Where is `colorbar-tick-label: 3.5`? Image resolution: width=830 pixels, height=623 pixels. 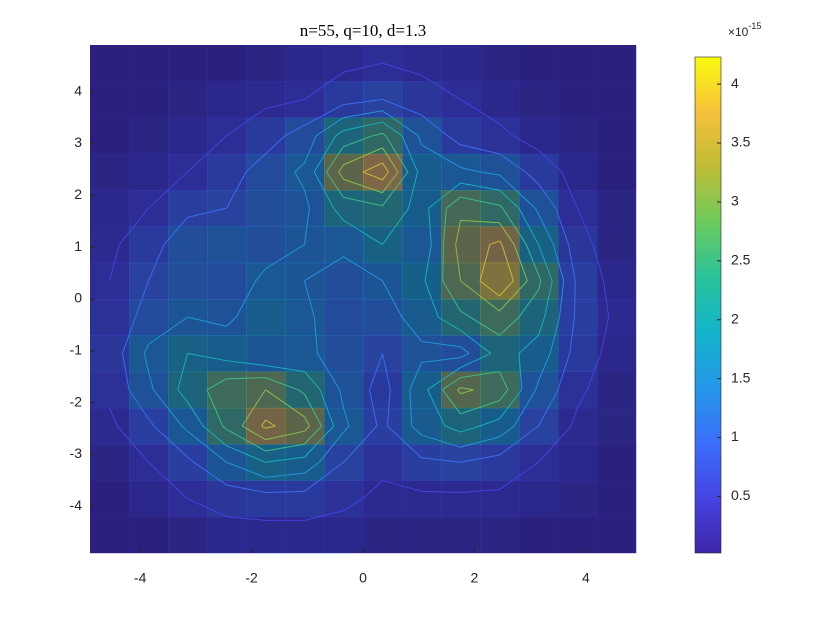 colorbar-tick-label: 3.5 is located at coordinates (741, 142).